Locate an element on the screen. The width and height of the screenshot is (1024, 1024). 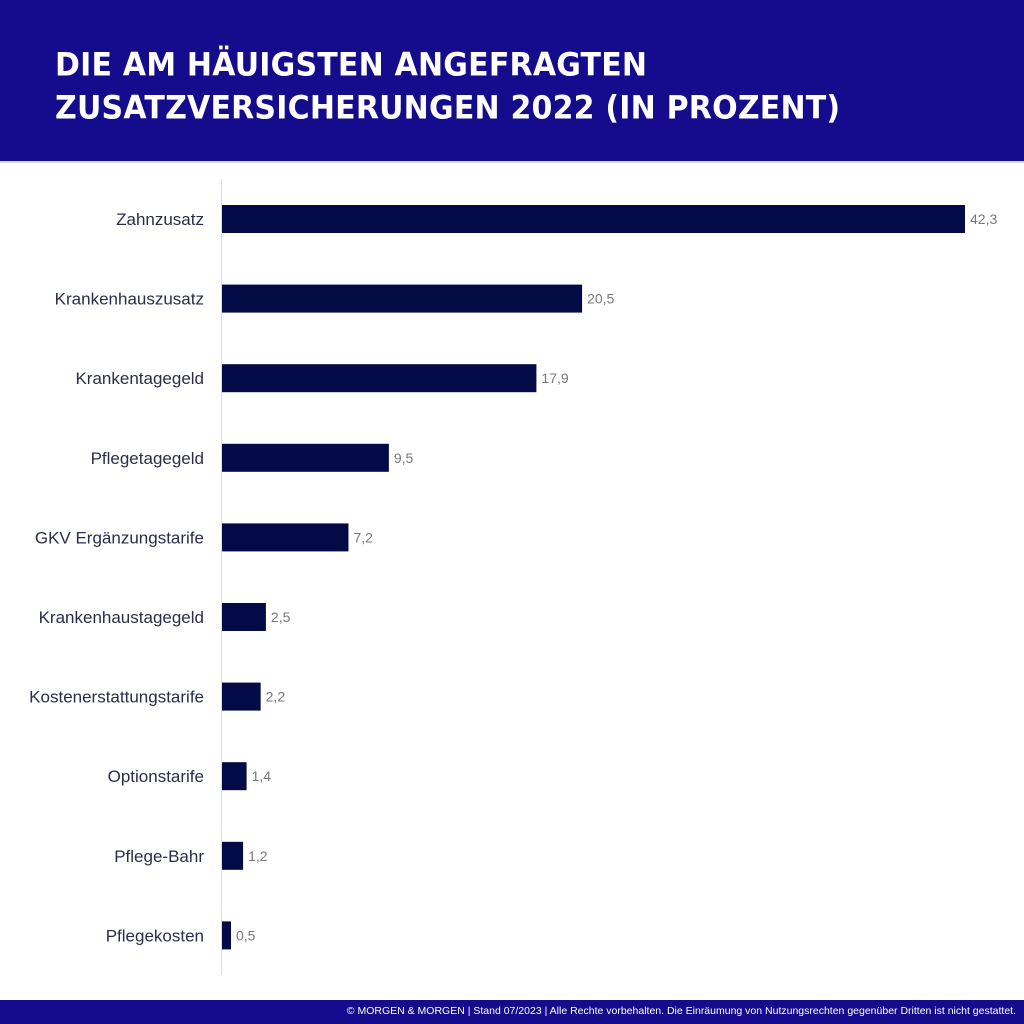
bar-row: Zahnzusatz 42,3 is located at coordinates (556, 219).